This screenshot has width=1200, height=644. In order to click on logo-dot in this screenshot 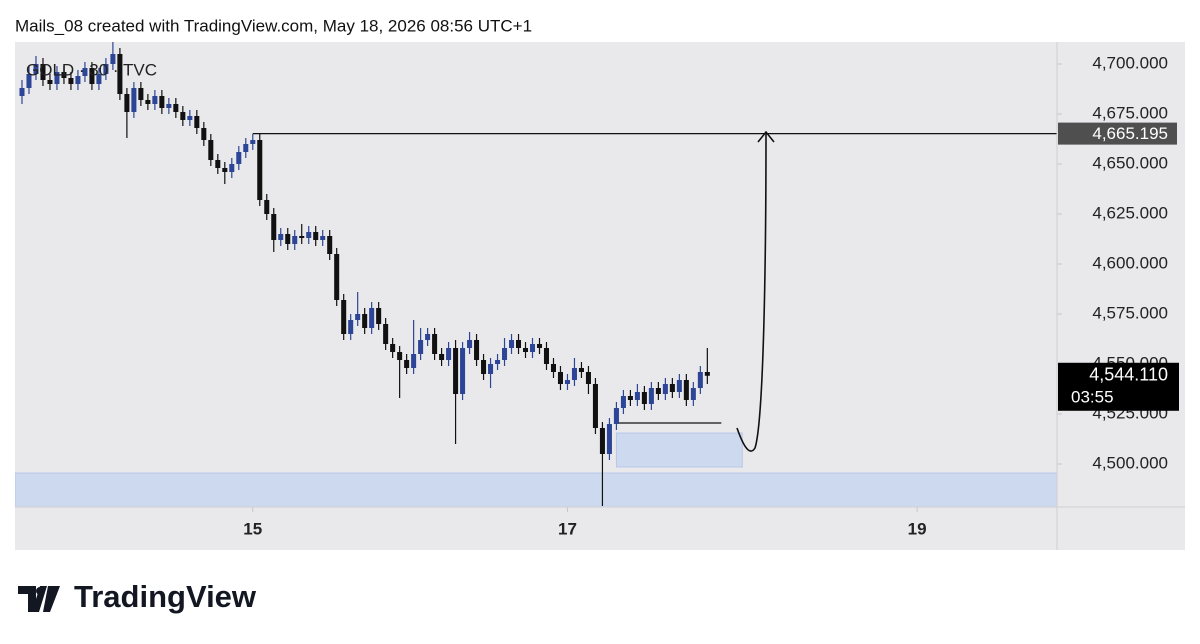, I will do `click(40, 591)`.